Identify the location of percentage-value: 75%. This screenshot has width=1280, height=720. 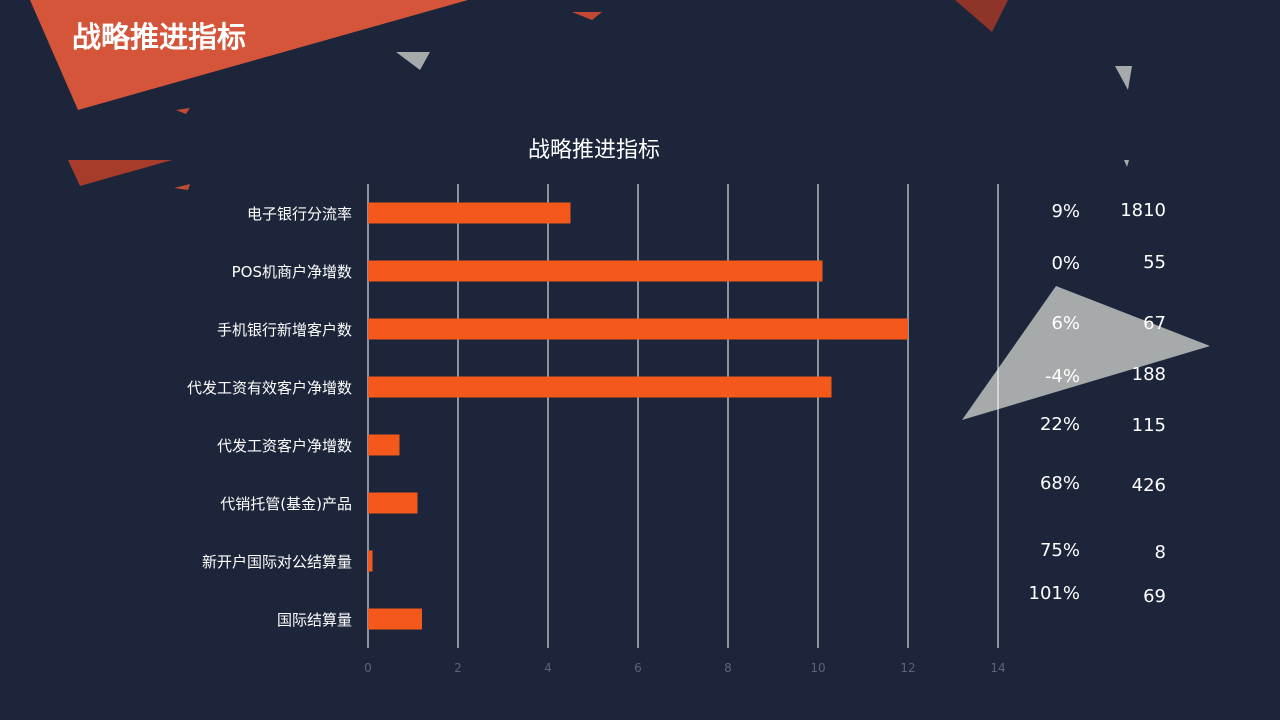
(1059, 550).